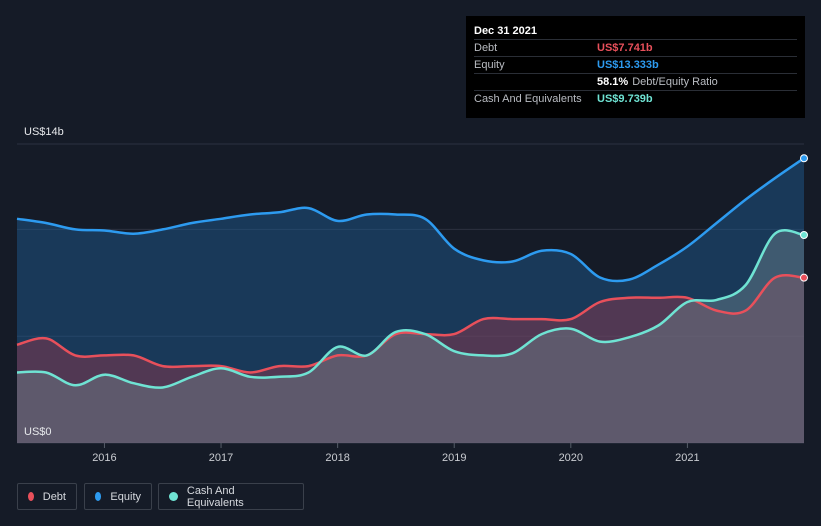 The image size is (821, 526). I want to click on tooltip-value: US$9.739b, so click(625, 99).